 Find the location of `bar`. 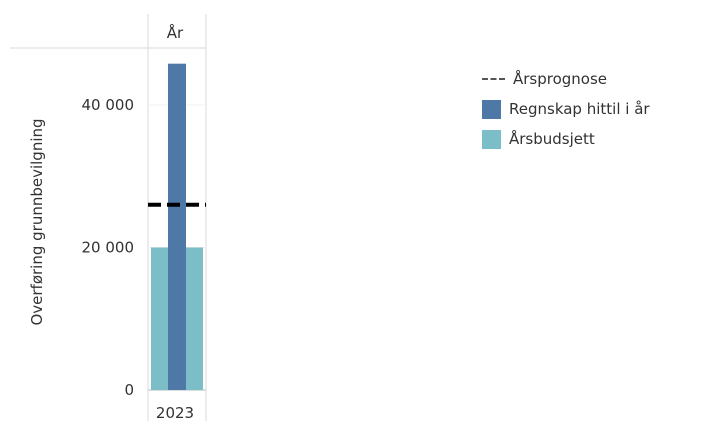

bar is located at coordinates (177, 227).